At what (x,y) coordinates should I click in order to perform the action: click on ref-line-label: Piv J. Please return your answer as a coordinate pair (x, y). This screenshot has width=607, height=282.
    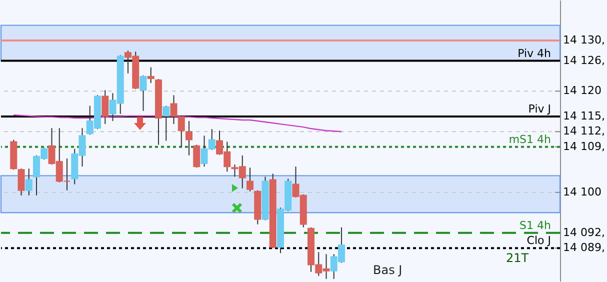
    Looking at the image, I should click on (539, 109).